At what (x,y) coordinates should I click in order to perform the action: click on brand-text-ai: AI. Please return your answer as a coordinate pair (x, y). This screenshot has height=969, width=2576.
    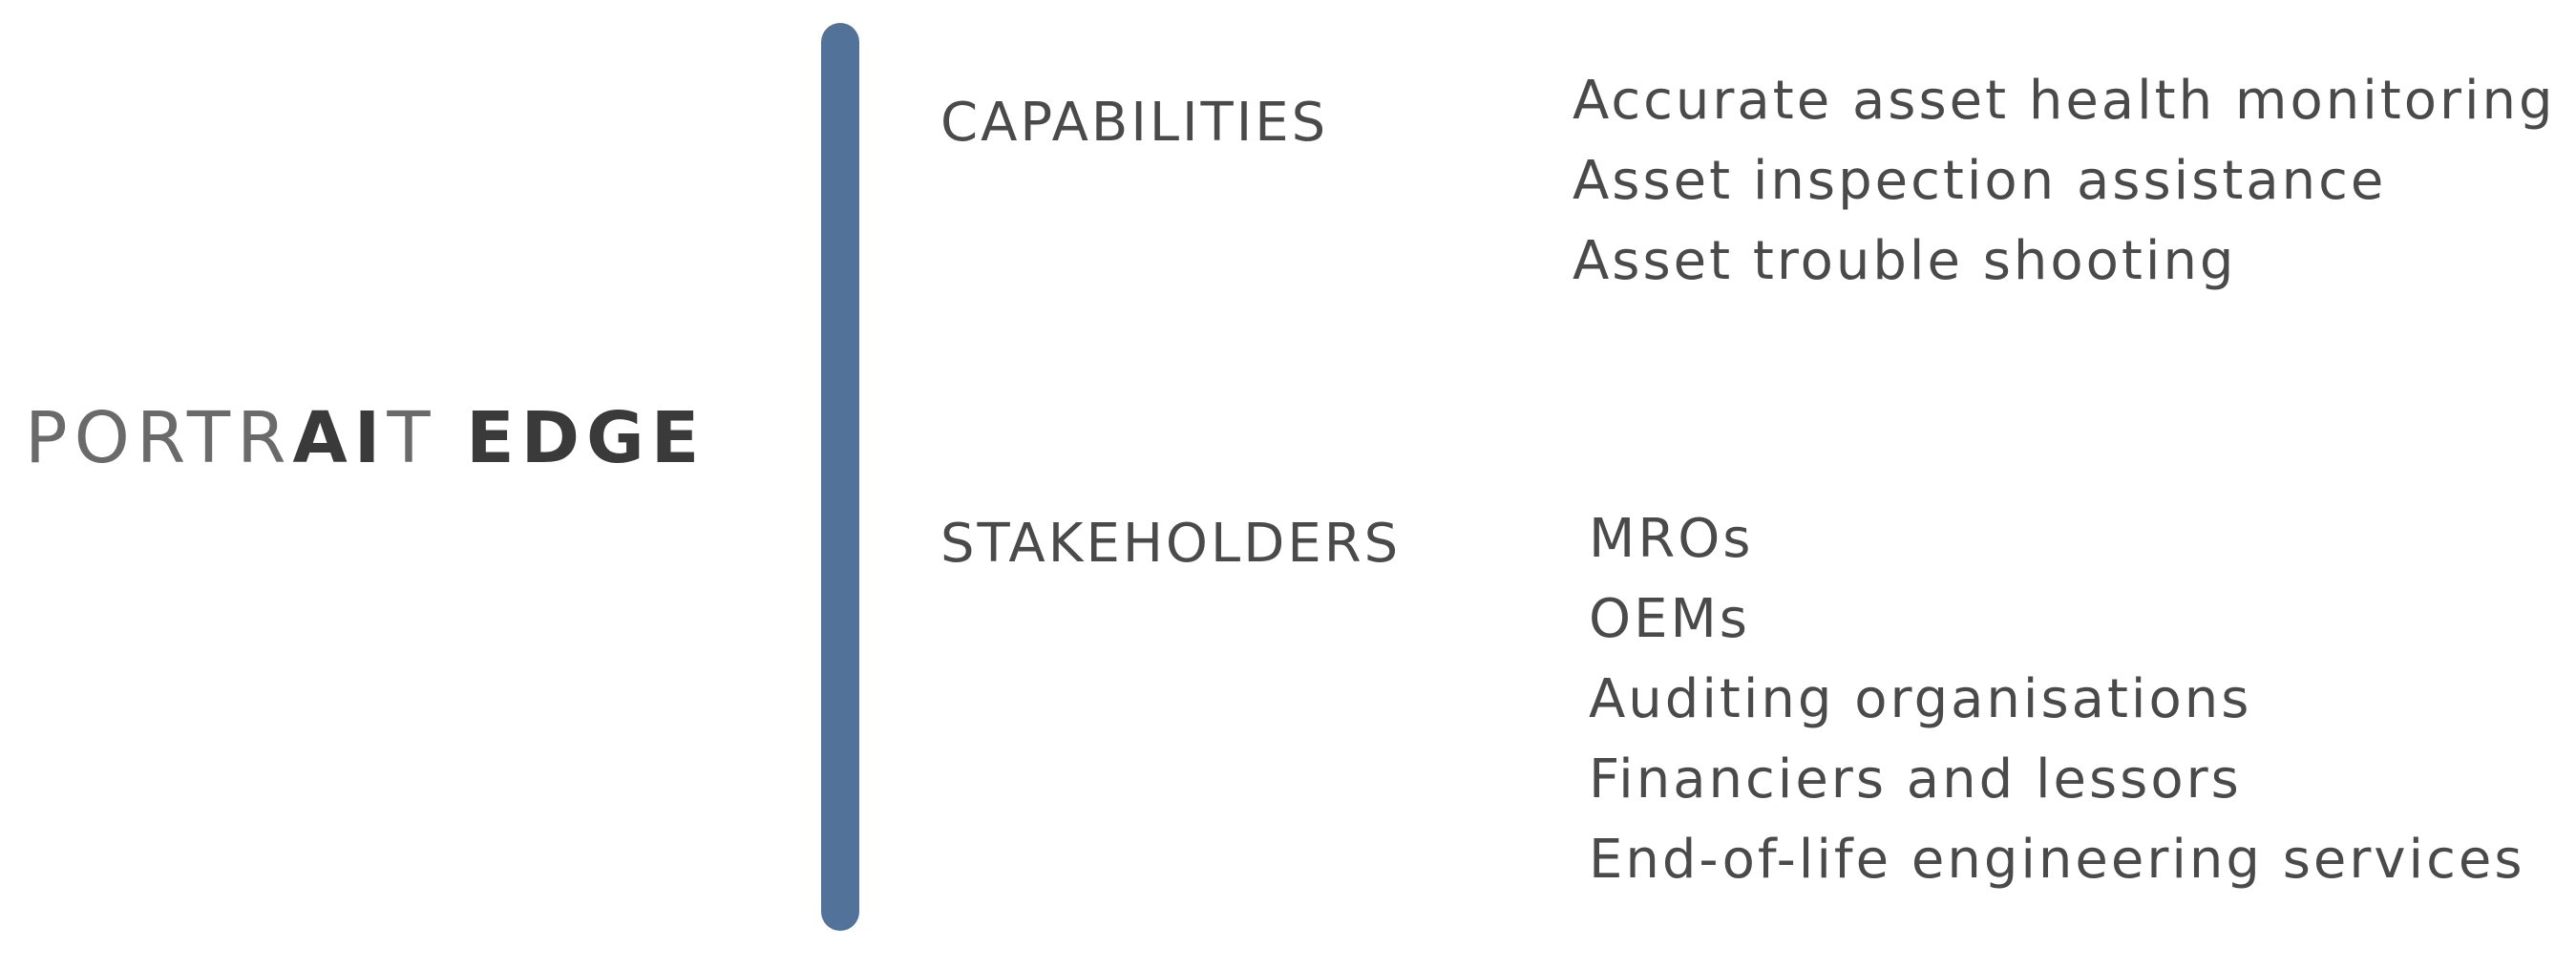
    Looking at the image, I should click on (340, 438).